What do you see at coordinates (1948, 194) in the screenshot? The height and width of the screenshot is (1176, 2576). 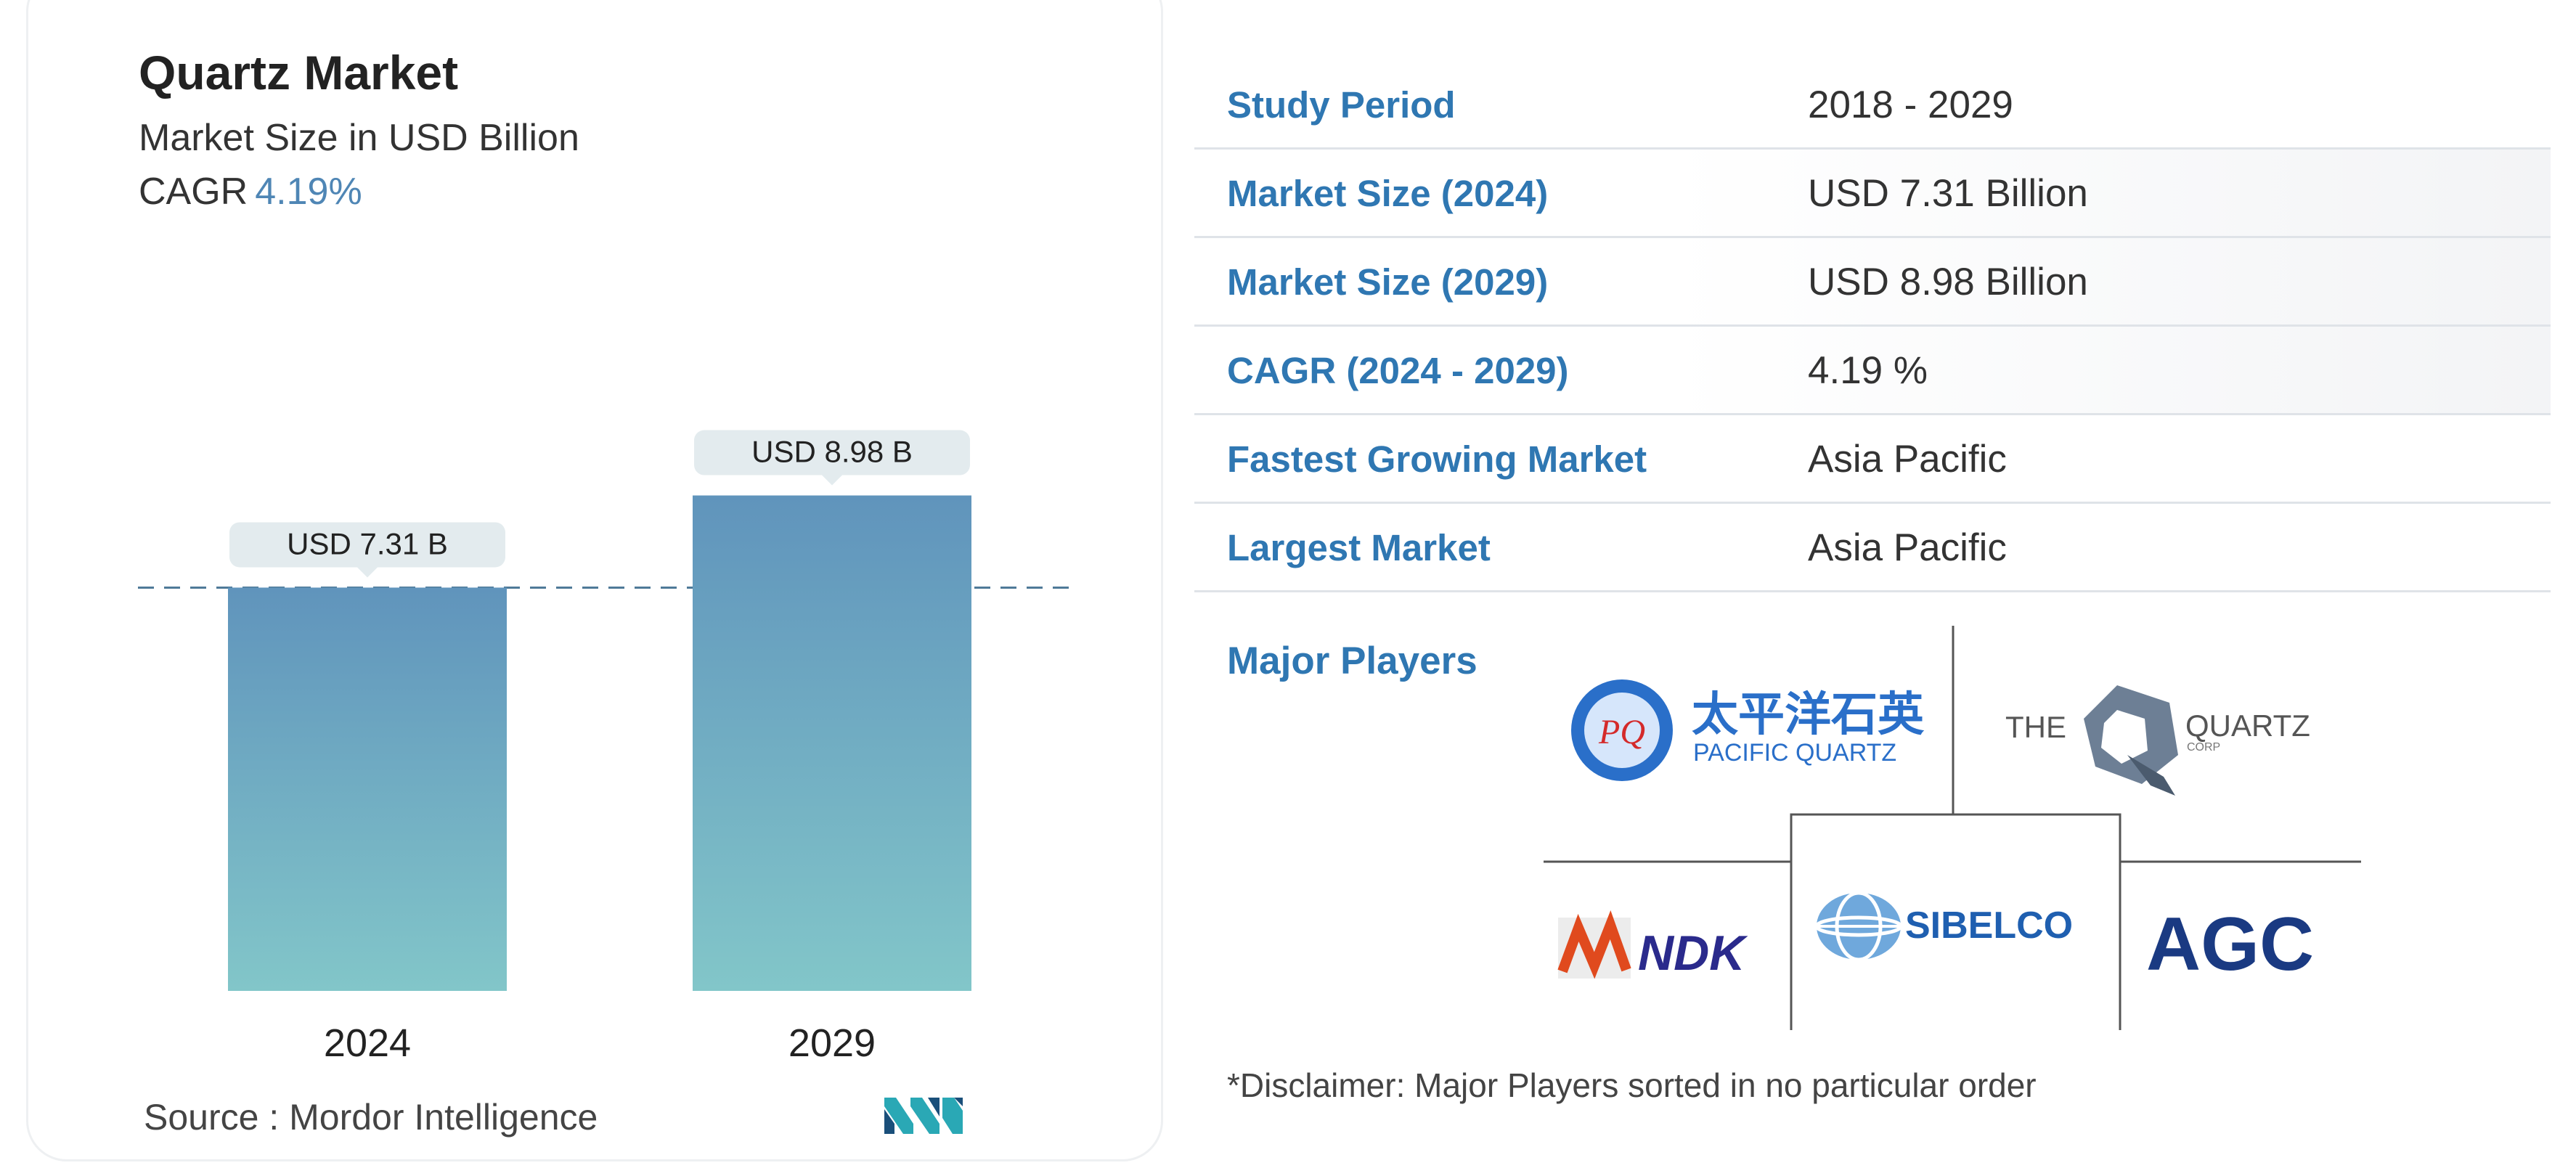 I see `row-value: USD 7.31 Billion` at bounding box center [1948, 194].